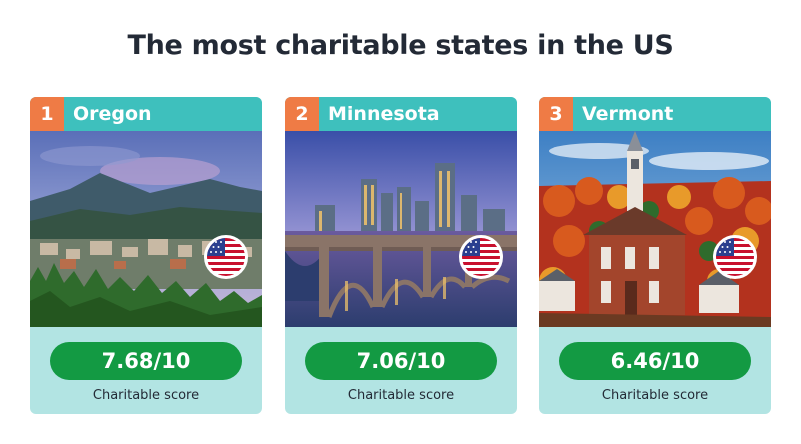 The height and width of the screenshot is (444, 801). I want to click on score-pill: 6.46/10, so click(655, 361).